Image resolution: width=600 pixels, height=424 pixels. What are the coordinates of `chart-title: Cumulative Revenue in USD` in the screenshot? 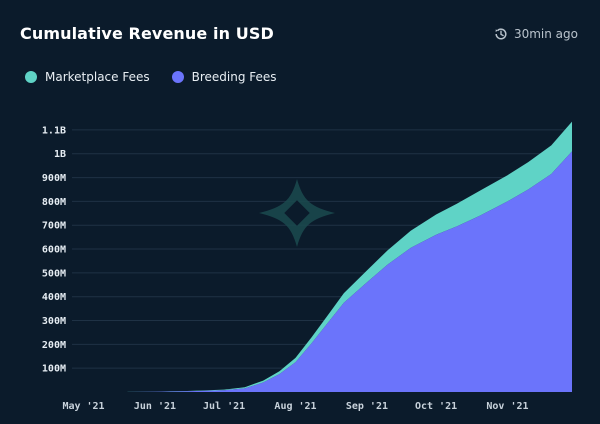 It's located at (147, 33).